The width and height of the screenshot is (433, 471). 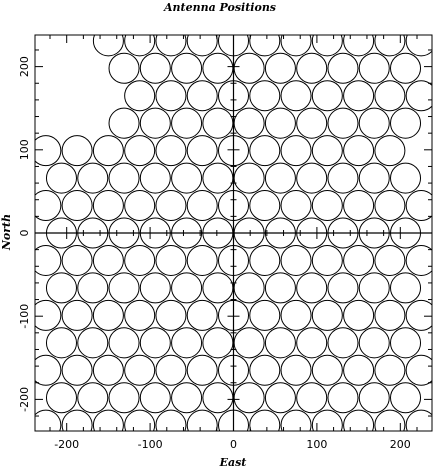 I want to click on y-tick-label: -100, so click(x=24, y=316).